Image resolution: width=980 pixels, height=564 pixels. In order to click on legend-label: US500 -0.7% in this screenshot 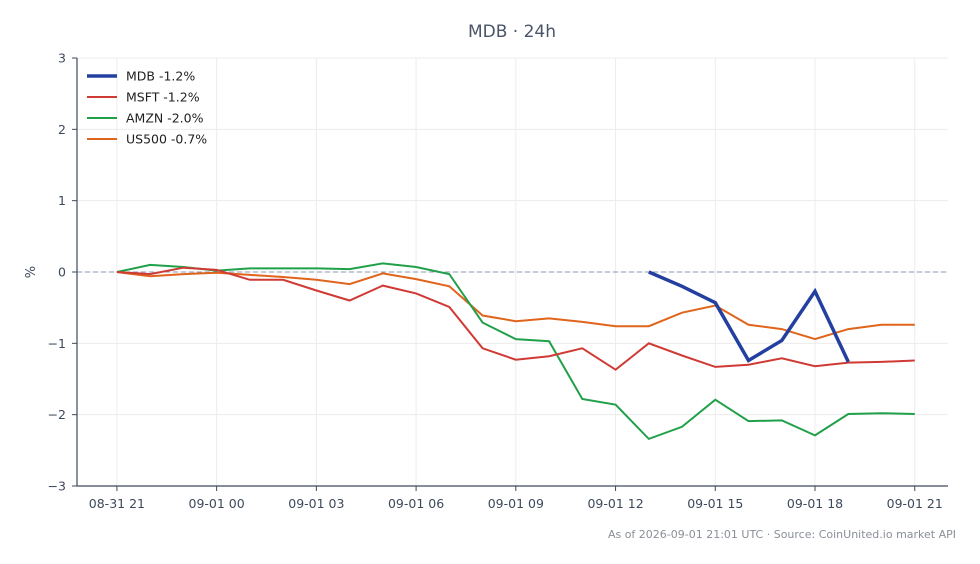, I will do `click(166, 139)`.